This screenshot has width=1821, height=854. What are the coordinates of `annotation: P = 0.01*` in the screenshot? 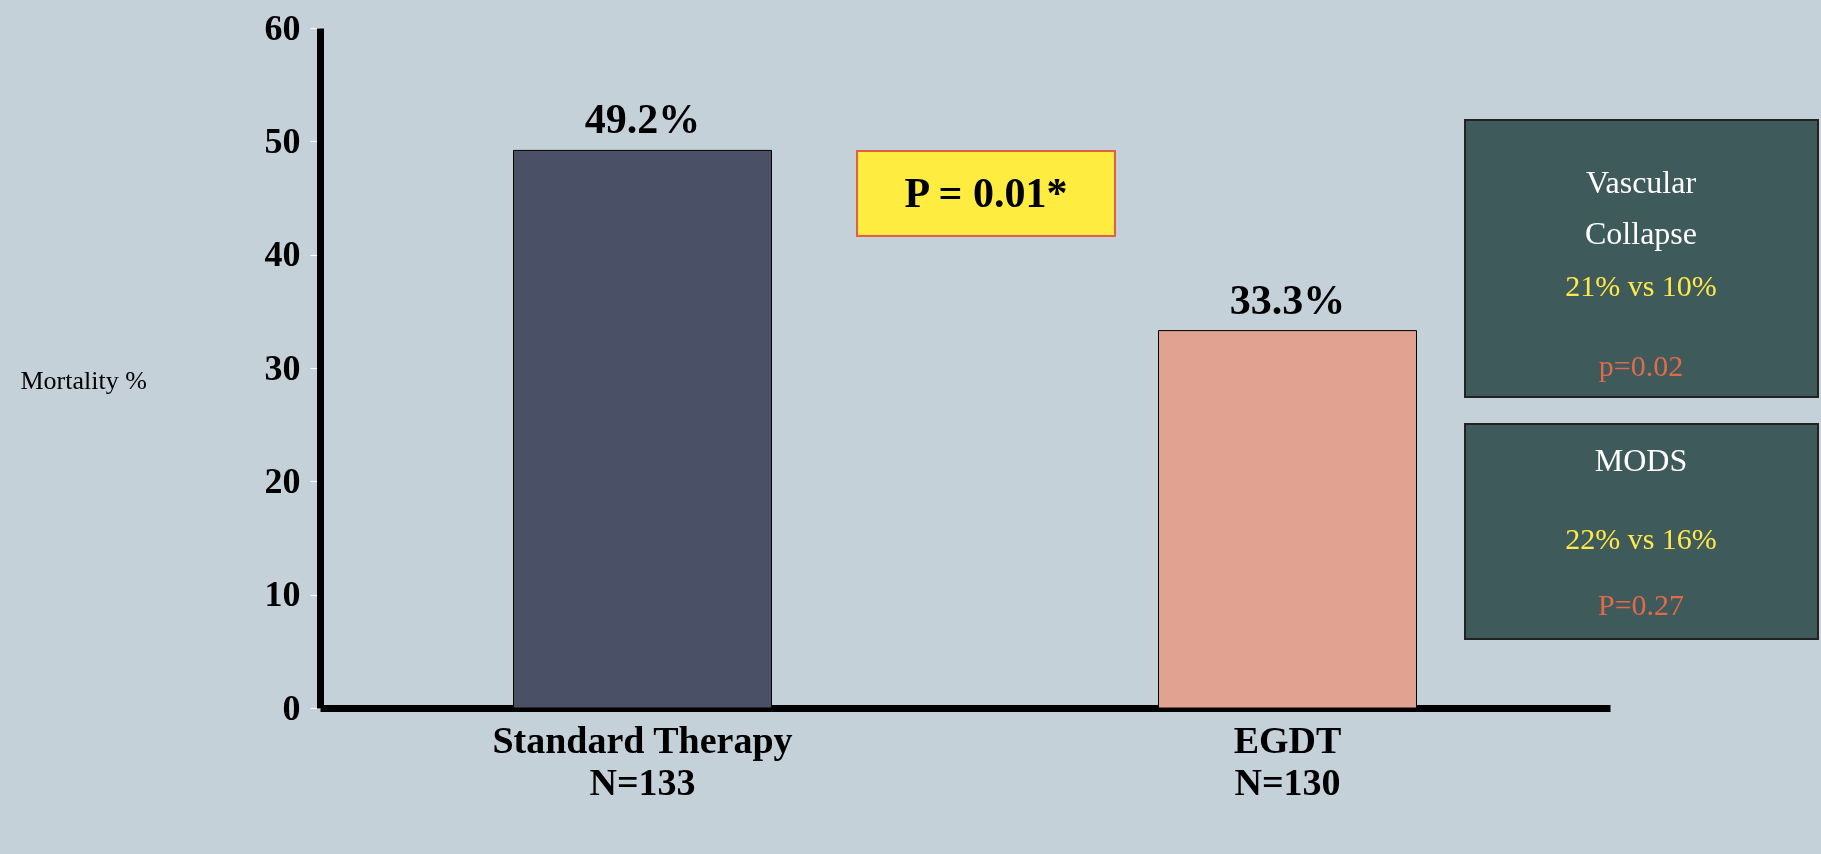 It's located at (986, 193).